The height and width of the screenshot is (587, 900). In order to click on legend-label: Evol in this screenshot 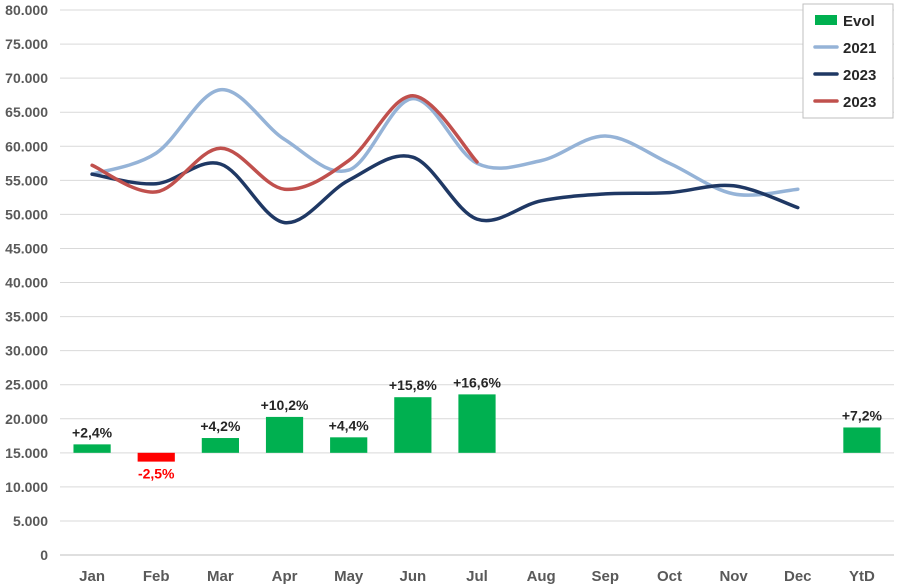, I will do `click(859, 21)`.